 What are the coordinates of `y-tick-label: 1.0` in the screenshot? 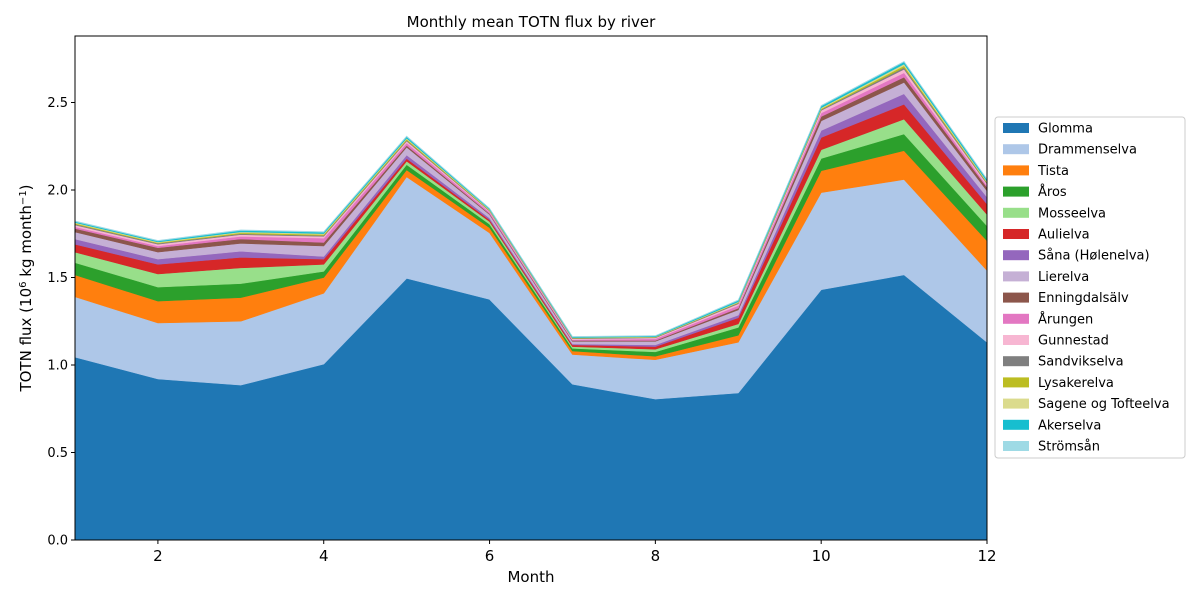 It's located at (57, 366).